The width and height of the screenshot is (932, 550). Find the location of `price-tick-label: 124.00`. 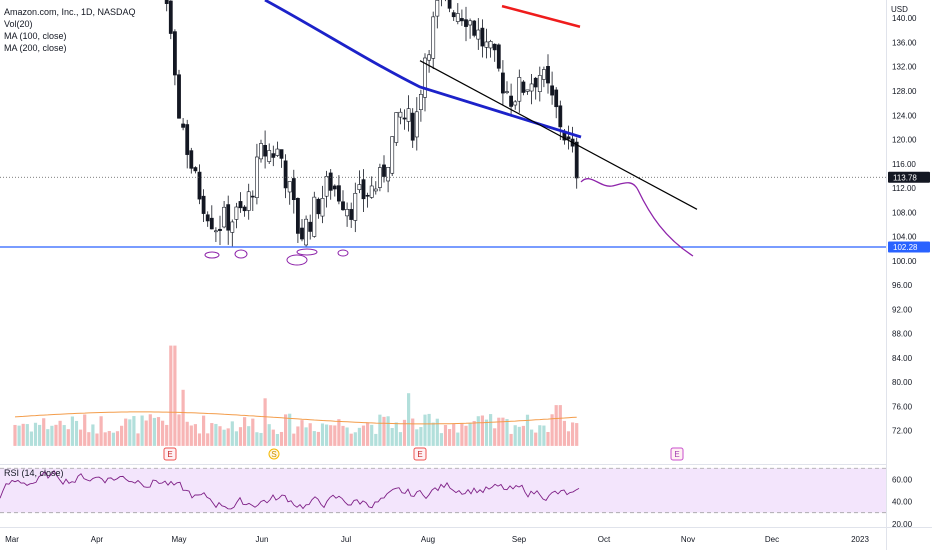

price-tick-label: 124.00 is located at coordinates (904, 115).